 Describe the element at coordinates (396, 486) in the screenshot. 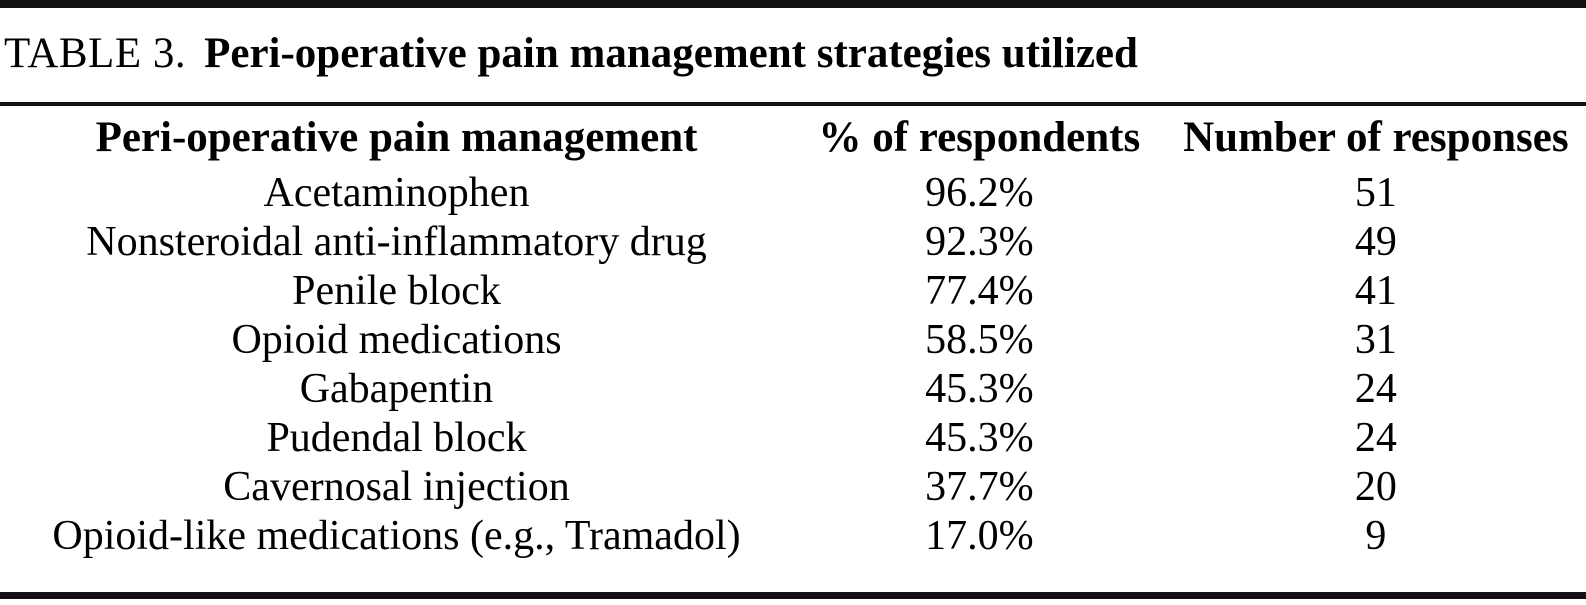

I see `strategy-cell: Cavernosal injection` at that location.